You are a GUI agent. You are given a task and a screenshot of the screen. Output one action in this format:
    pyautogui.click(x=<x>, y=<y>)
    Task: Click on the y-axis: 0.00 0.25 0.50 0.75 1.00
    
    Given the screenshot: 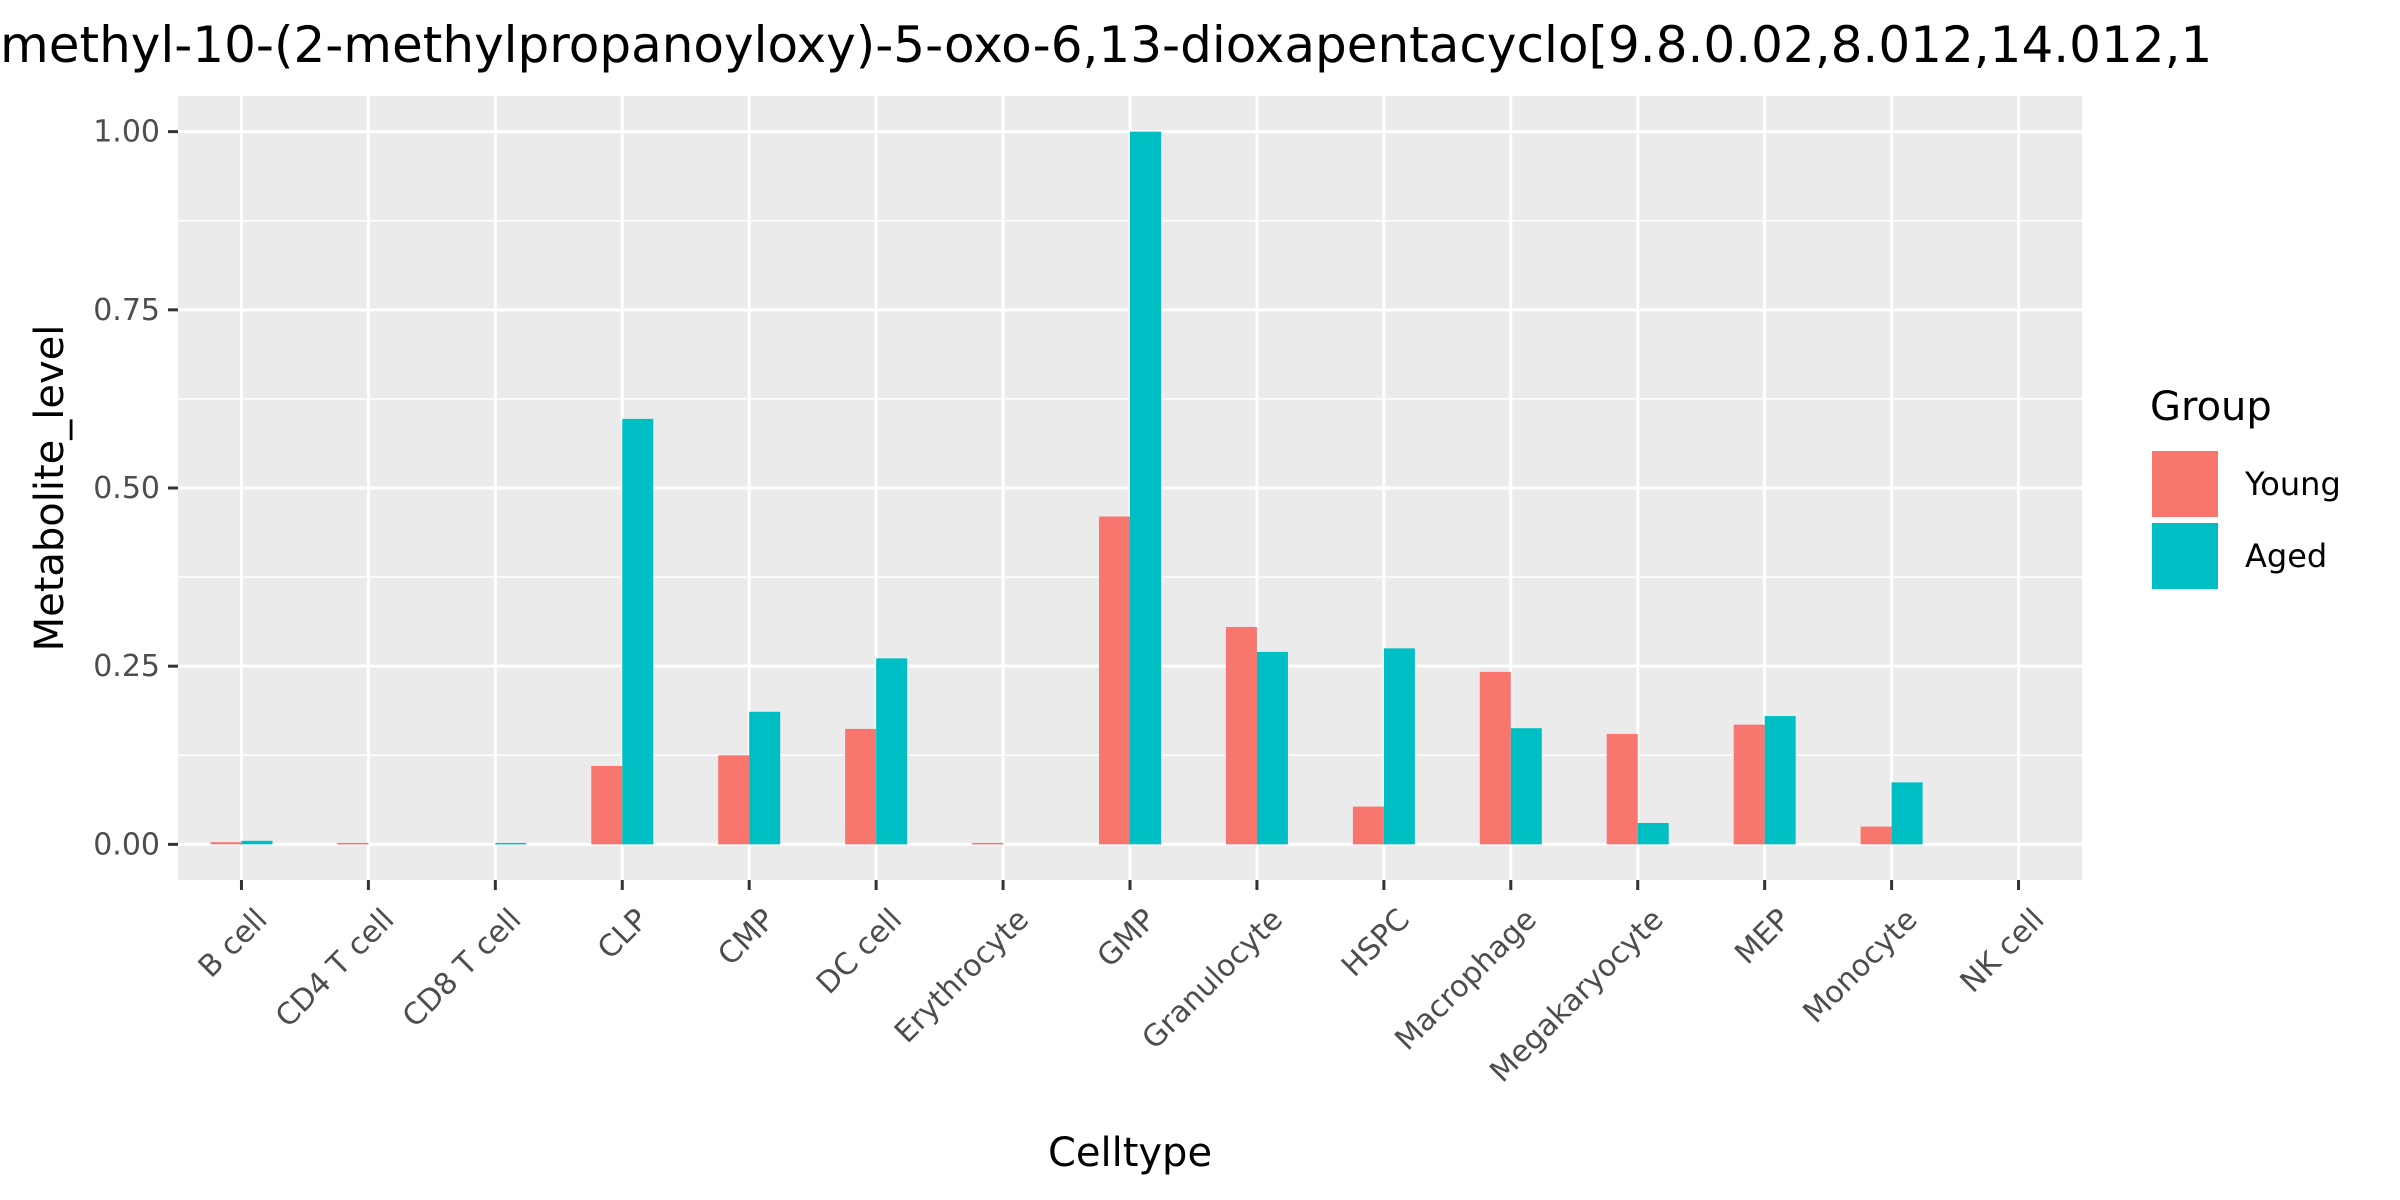 What is the action you would take?
    pyautogui.click(x=135, y=488)
    